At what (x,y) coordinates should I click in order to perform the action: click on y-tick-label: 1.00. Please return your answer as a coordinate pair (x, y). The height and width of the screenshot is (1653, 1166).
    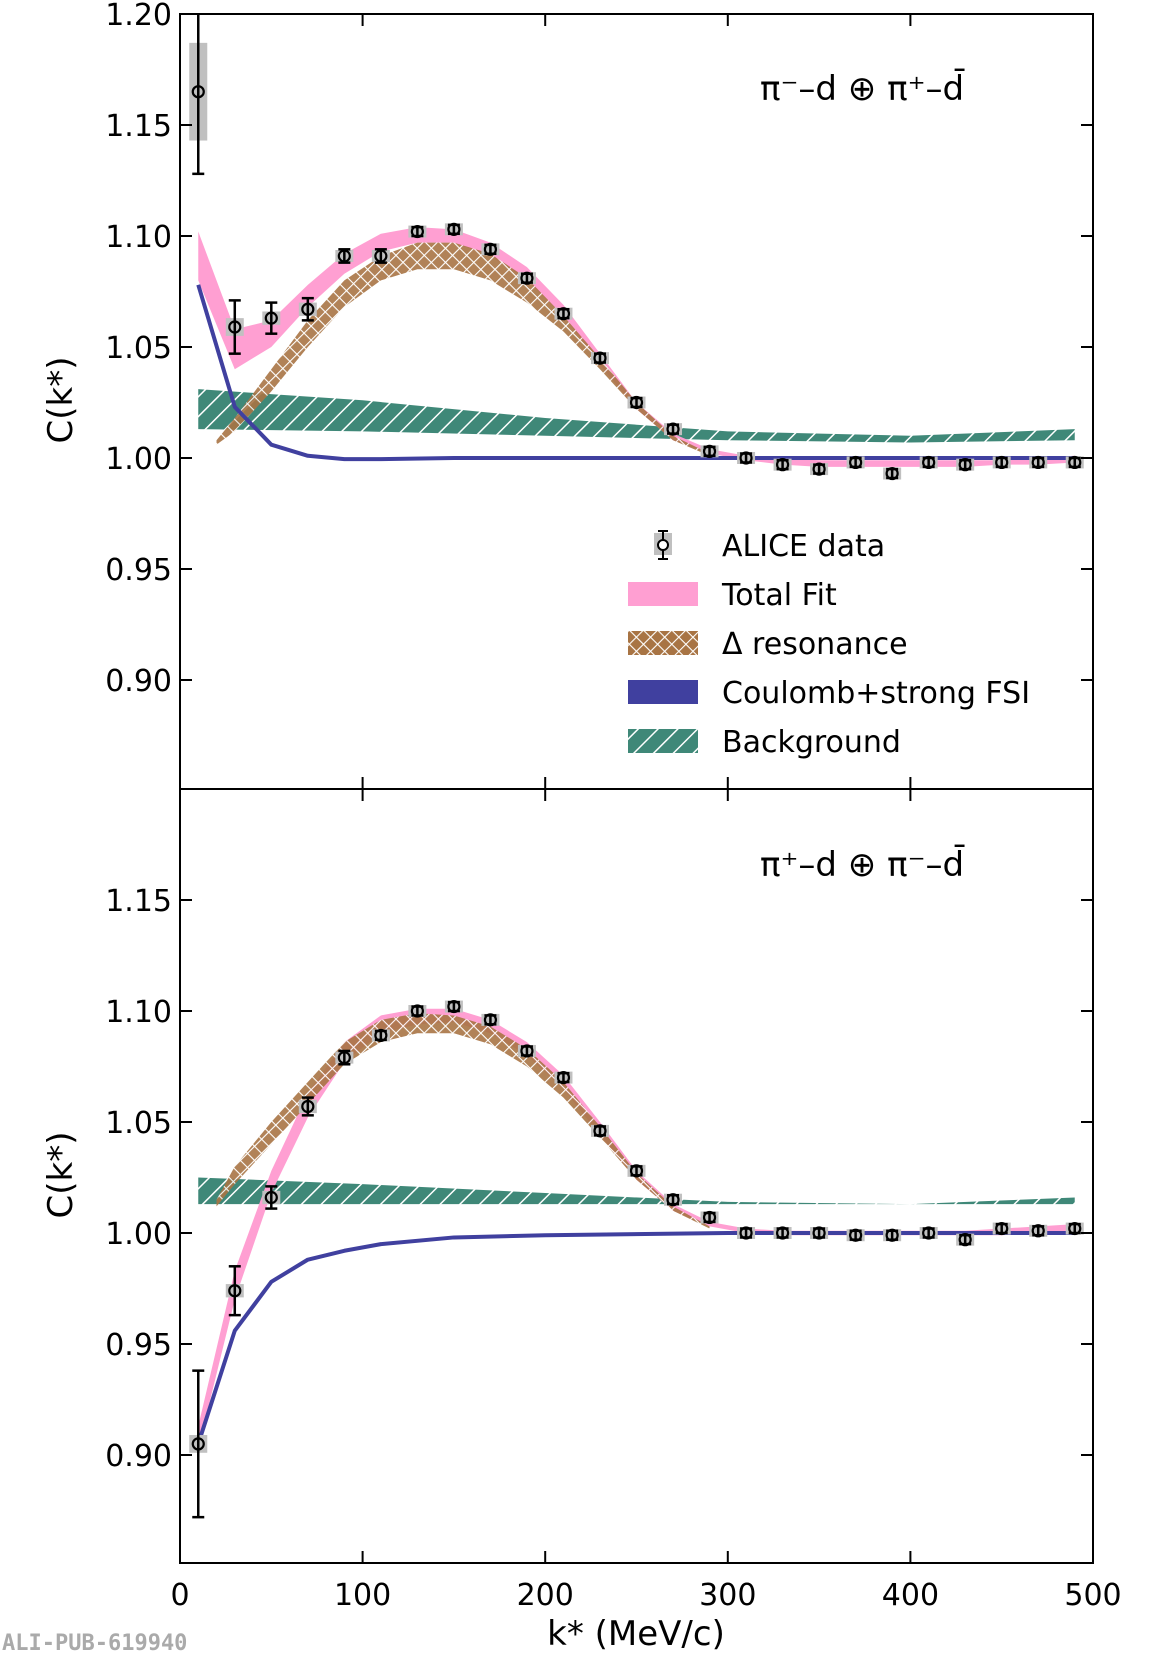
    Looking at the image, I should click on (138, 1234).